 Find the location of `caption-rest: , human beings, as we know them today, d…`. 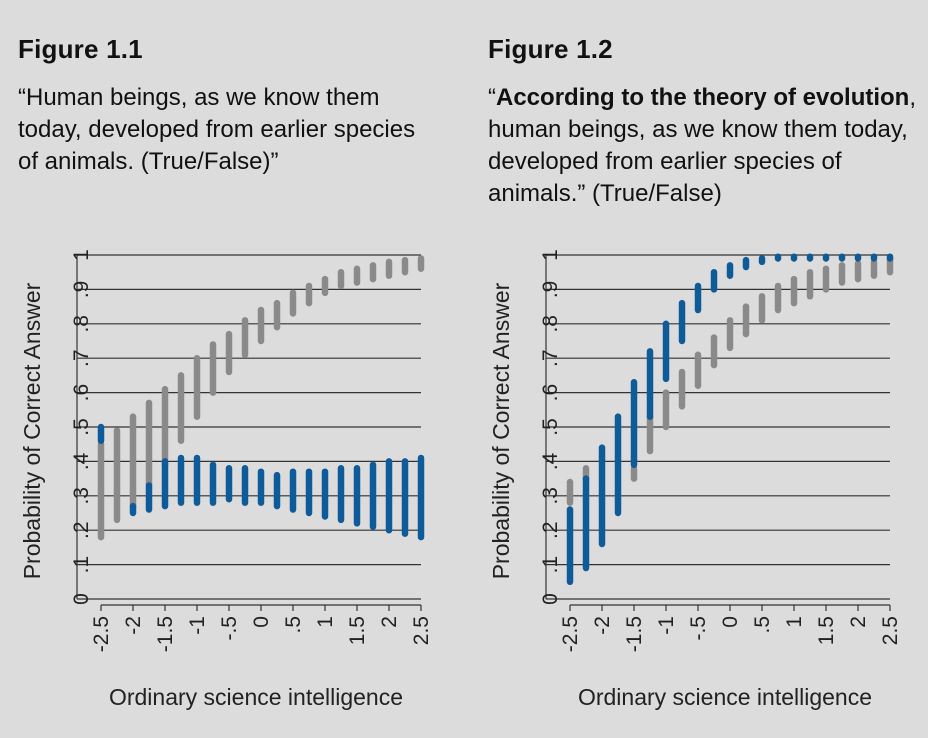

caption-rest: , human beings, as we know them today, d… is located at coordinates (702, 145).